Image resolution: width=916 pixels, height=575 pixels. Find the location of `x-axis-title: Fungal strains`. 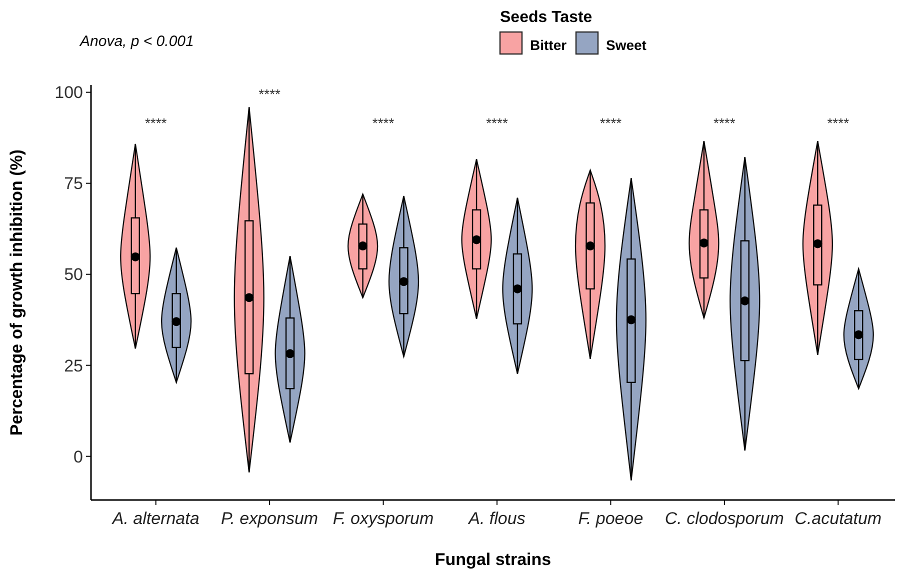

x-axis-title: Fungal strains is located at coordinates (493, 559).